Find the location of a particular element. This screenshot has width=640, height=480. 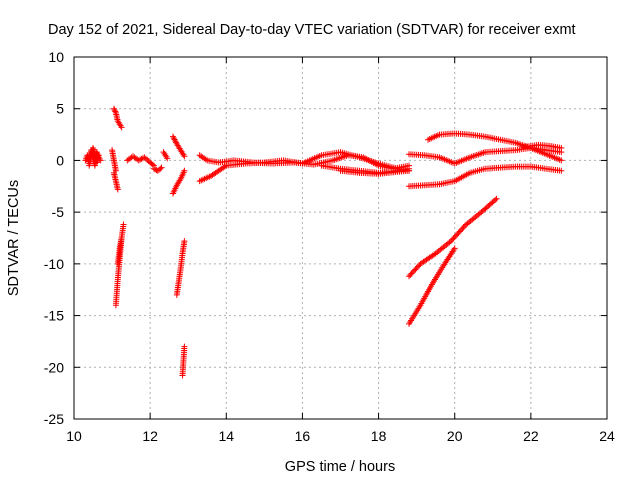

y-tick-label: -5 is located at coordinates (58, 212).